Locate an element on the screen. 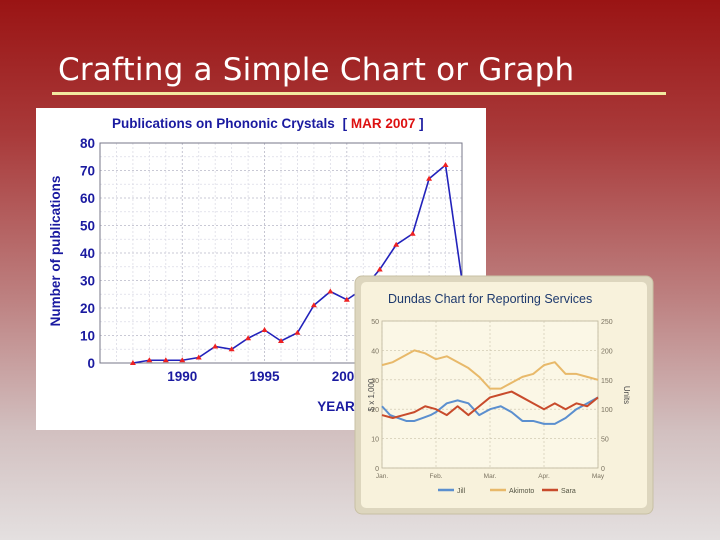 The height and width of the screenshot is (540, 720). chart2-x-tick-label: Mar. is located at coordinates (490, 476).